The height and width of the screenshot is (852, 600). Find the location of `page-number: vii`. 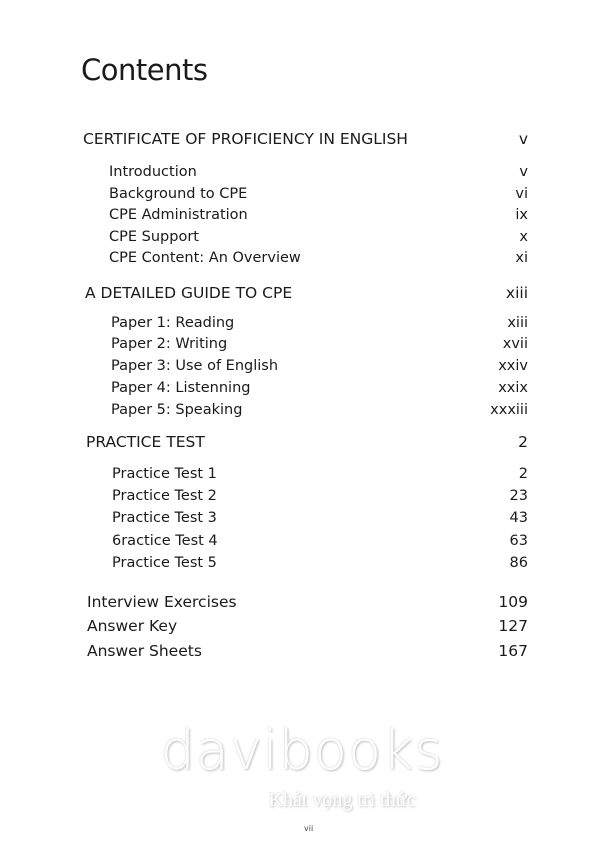

page-number: vii is located at coordinates (309, 828).